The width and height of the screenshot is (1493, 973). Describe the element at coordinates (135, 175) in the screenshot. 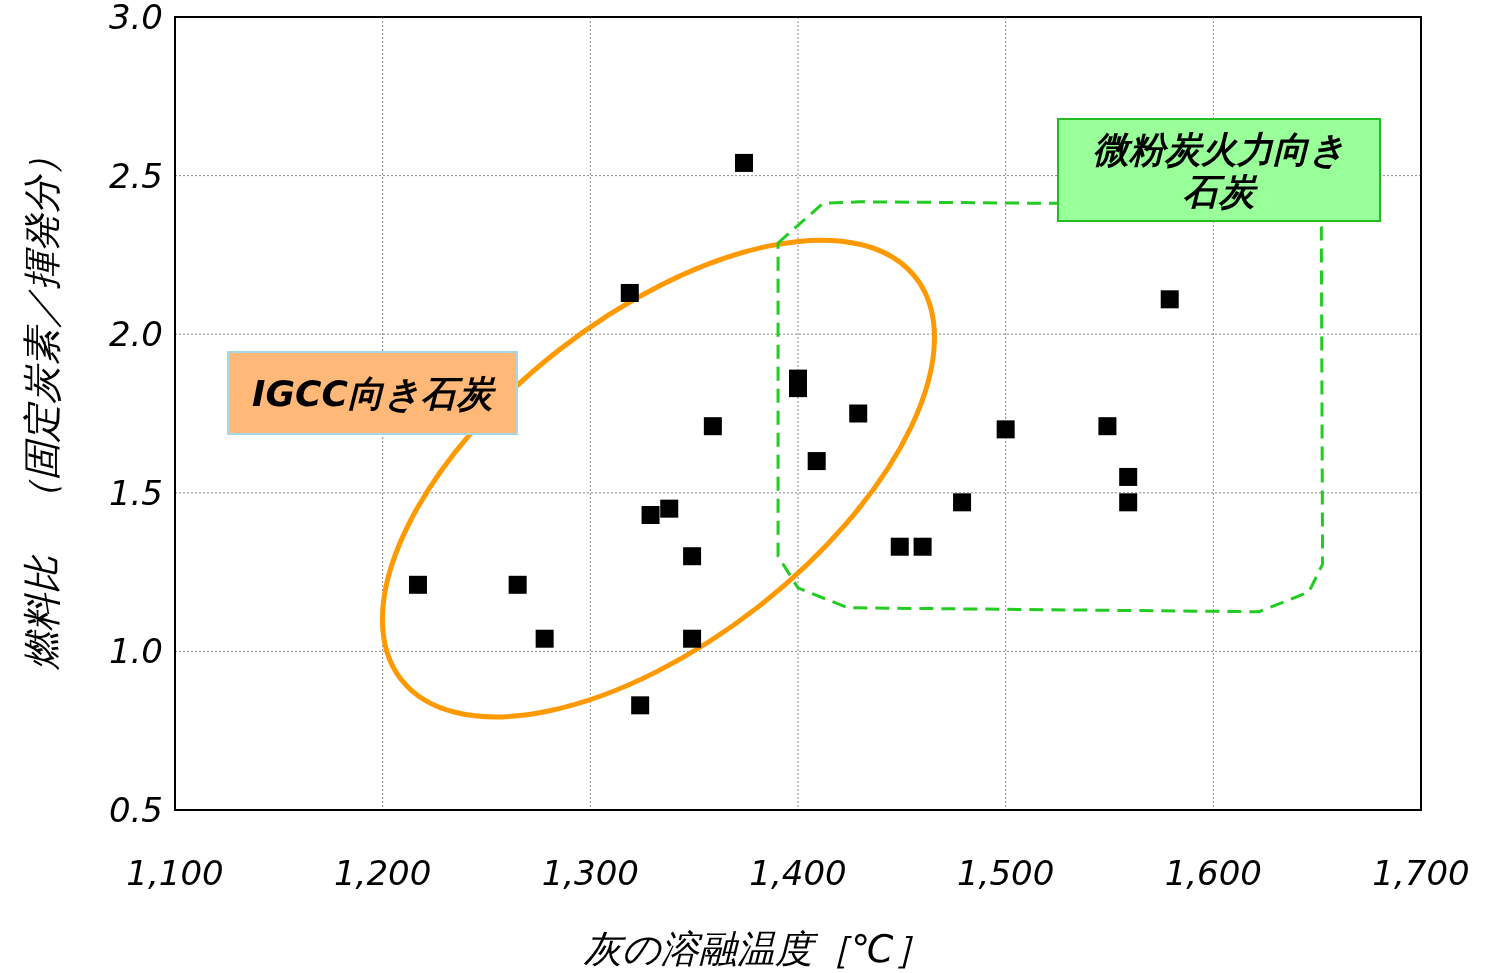

I see `y-tick-label: 2.5` at that location.